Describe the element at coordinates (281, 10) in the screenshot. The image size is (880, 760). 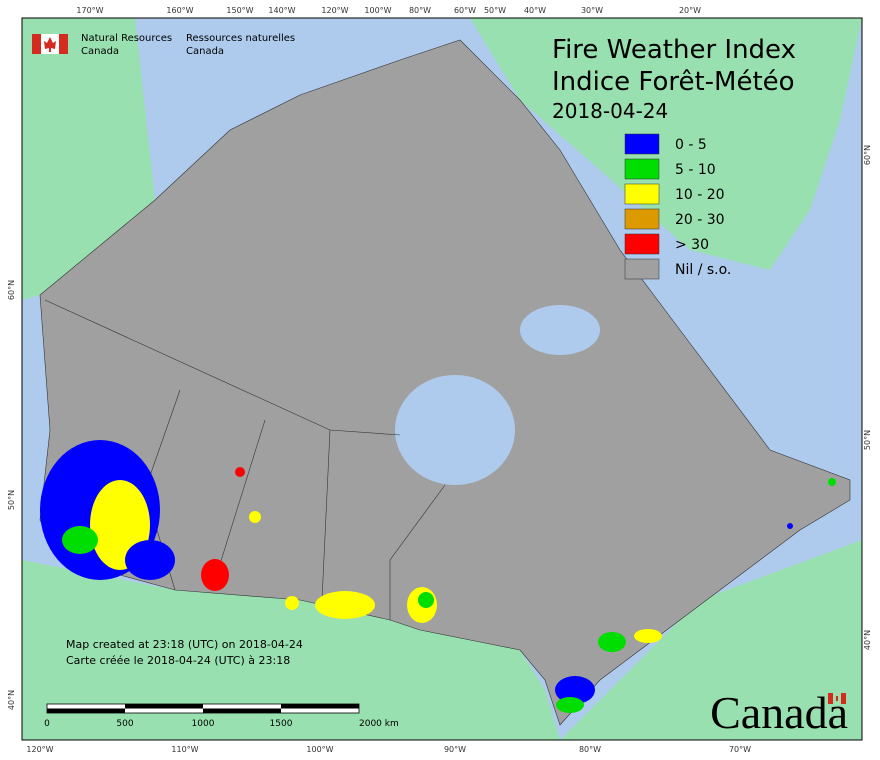
I see `graticule-label: 140°W` at that location.